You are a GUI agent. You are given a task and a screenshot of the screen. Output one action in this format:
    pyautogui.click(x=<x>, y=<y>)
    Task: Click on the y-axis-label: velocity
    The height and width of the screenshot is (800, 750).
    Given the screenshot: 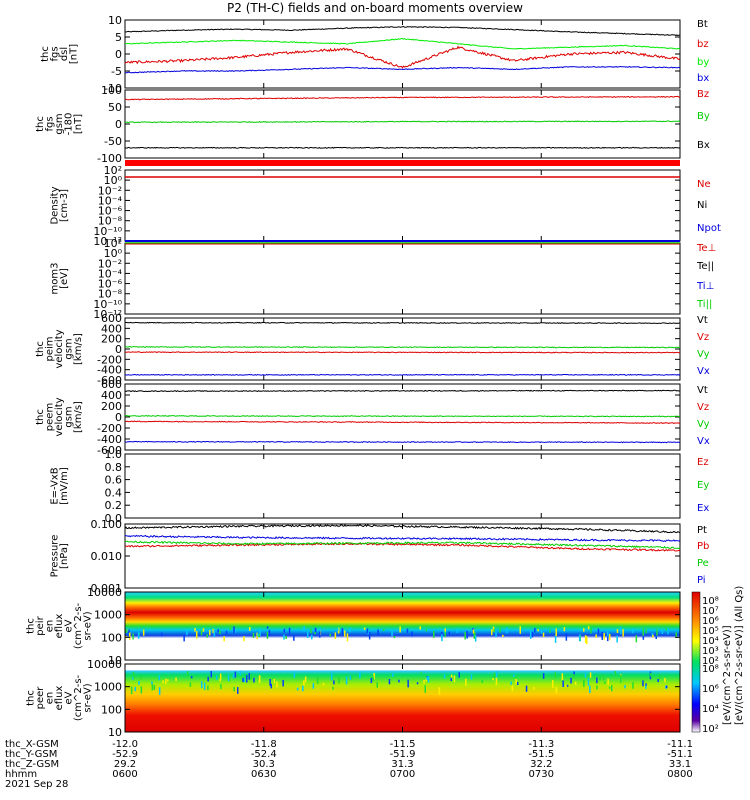 What is the action you would take?
    pyautogui.click(x=59, y=348)
    